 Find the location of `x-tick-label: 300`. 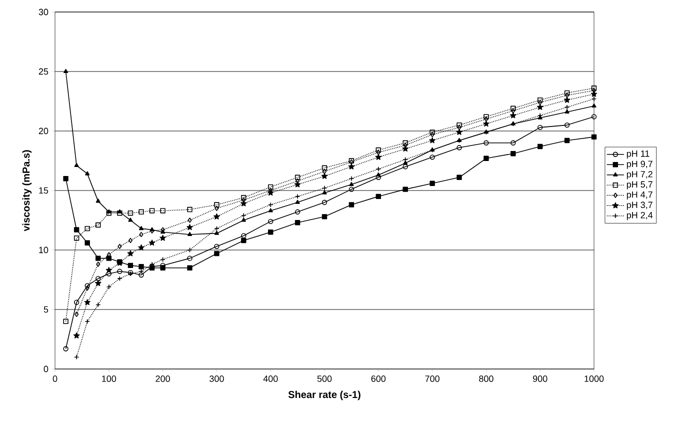

x-tick-label: 300 is located at coordinates (217, 379).